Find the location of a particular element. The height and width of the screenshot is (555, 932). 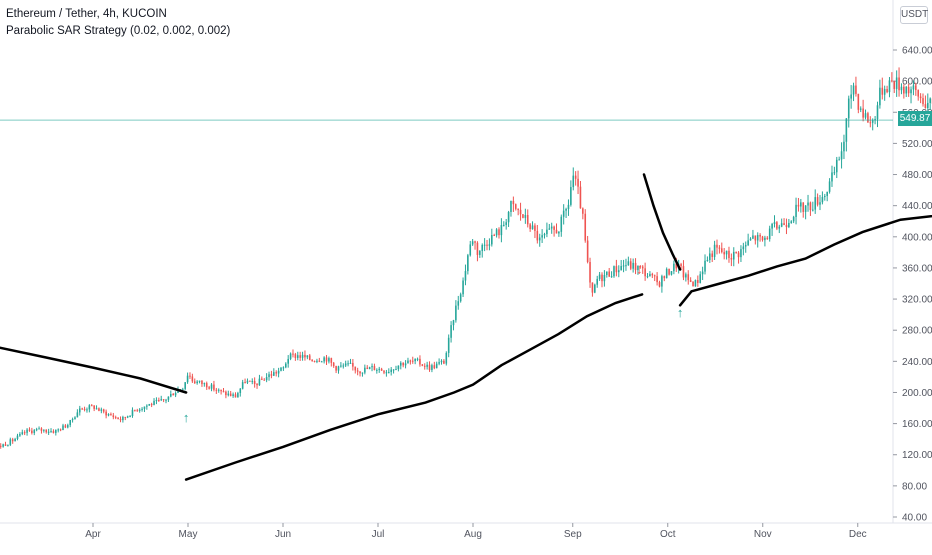

symbol-title: Ethereum / Tether, 4h, KUCOIN is located at coordinates (118, 14).